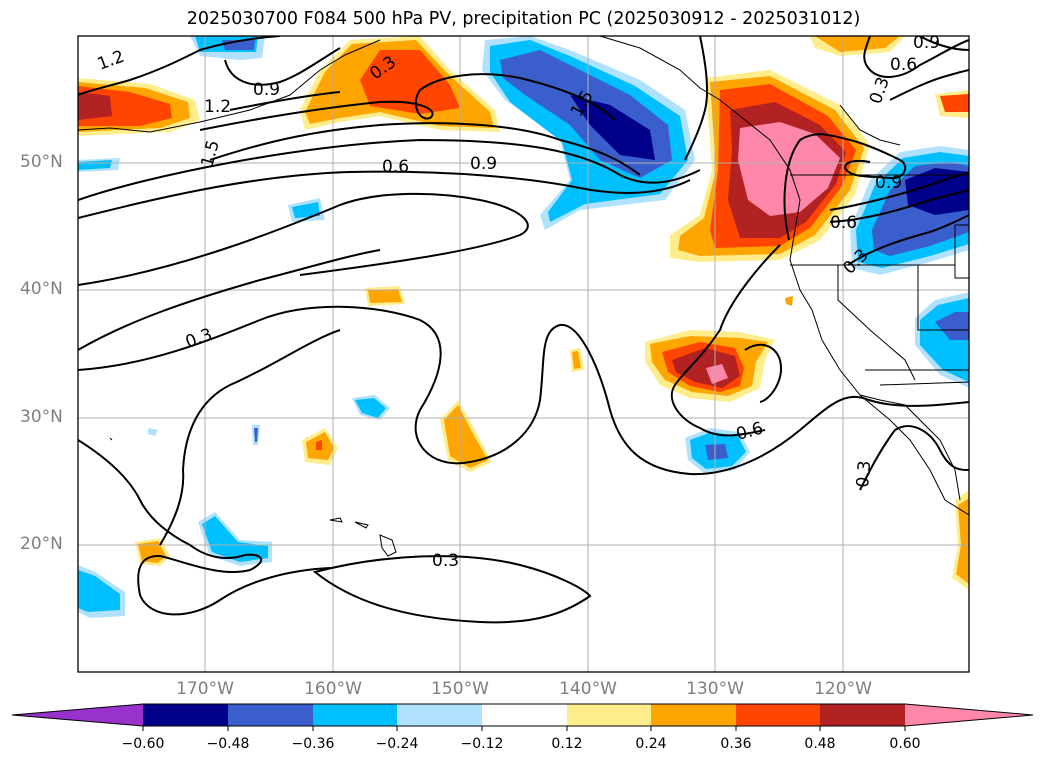 The width and height of the screenshot is (1047, 765). Describe the element at coordinates (41, 417) in the screenshot. I see `lat-label: 30°N` at that location.